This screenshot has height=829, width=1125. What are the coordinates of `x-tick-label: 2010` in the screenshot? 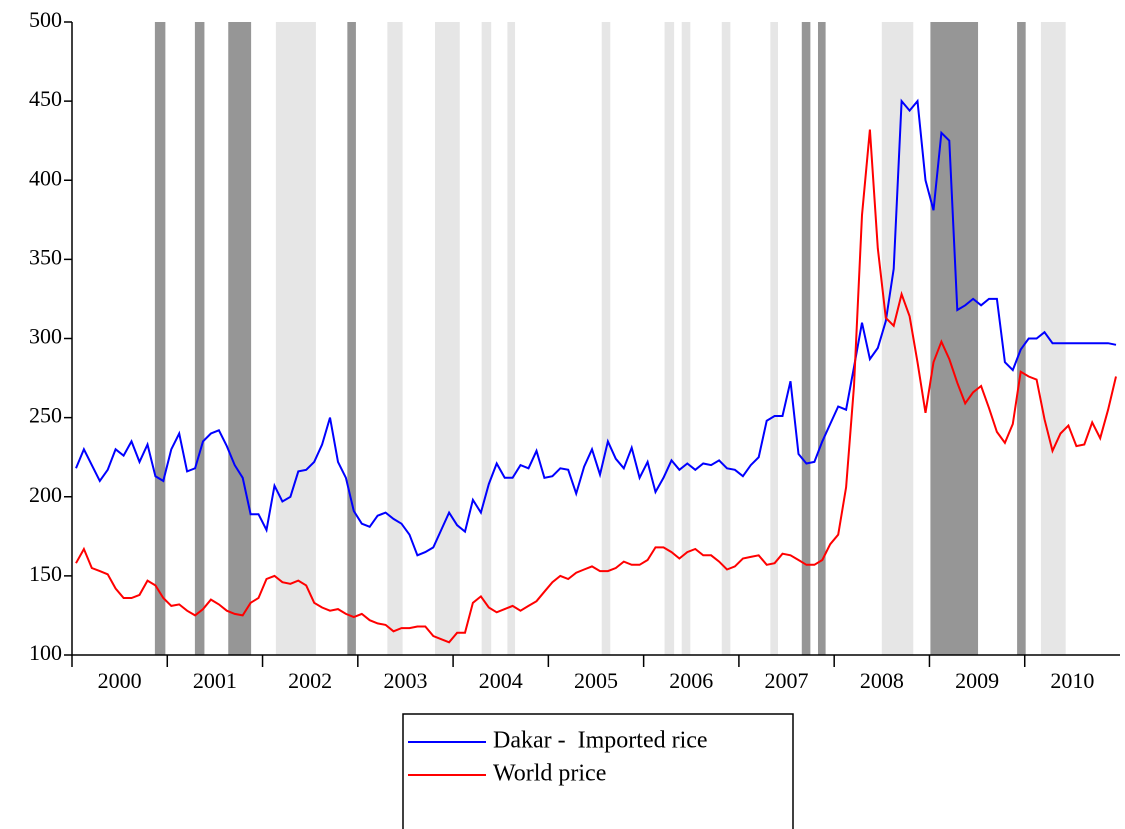 It's located at (1072, 680).